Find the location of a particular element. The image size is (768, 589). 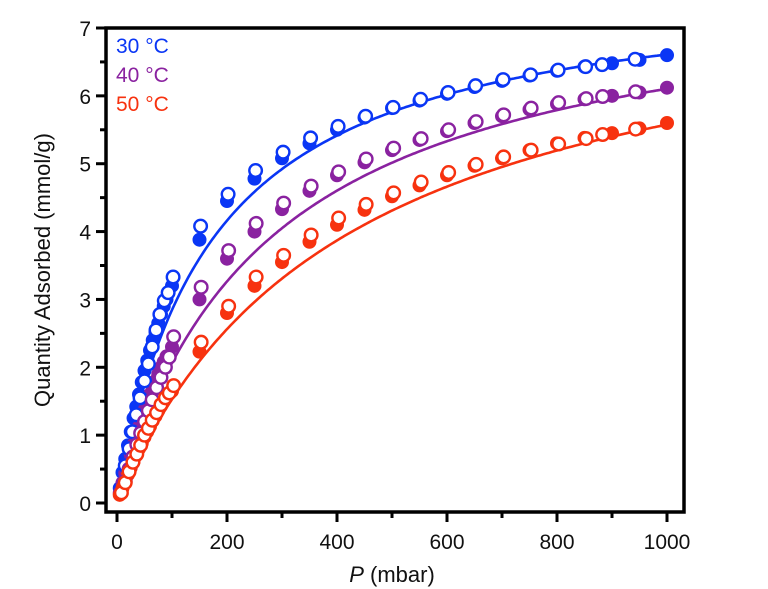

y-tick-label: 1 is located at coordinates (85, 436).